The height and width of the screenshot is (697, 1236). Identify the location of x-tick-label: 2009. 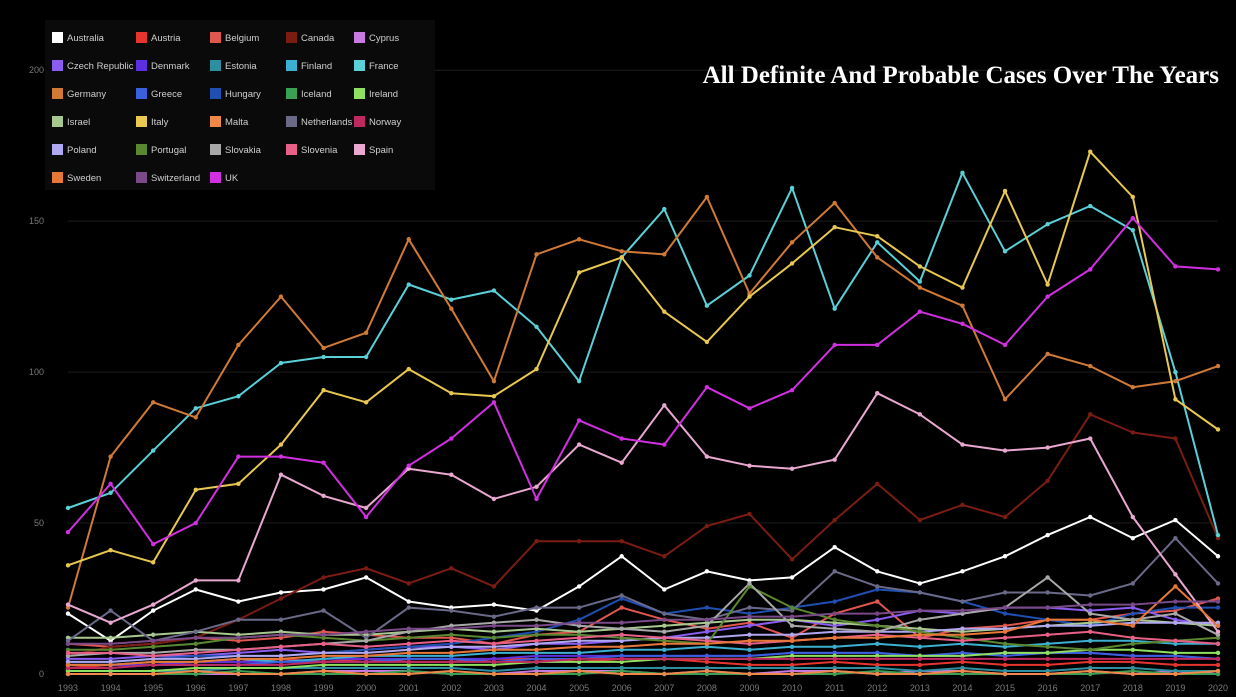
(749, 688).